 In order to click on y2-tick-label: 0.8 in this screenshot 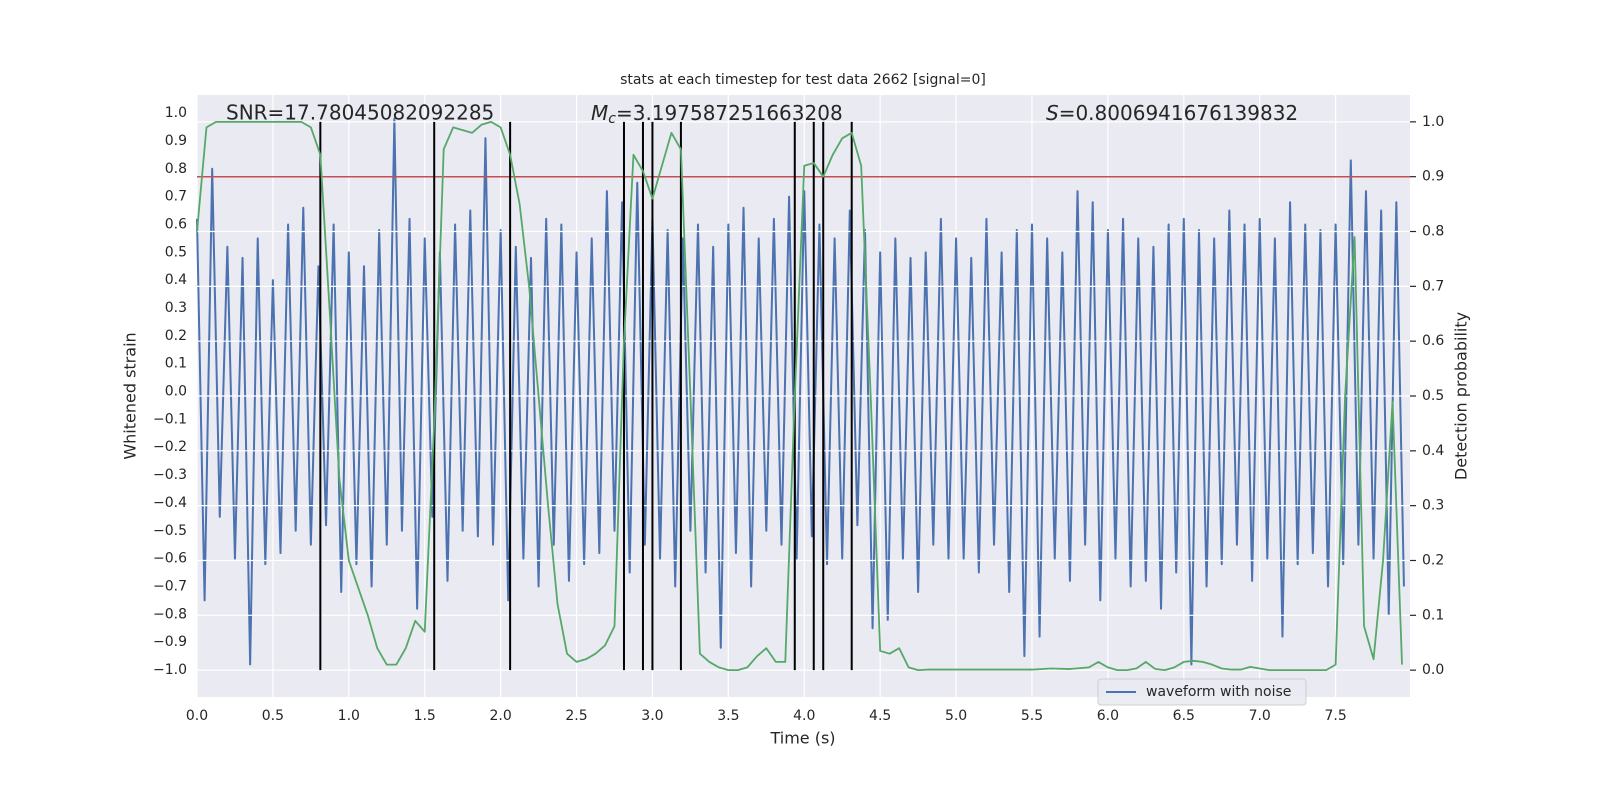, I will do `click(1433, 232)`.